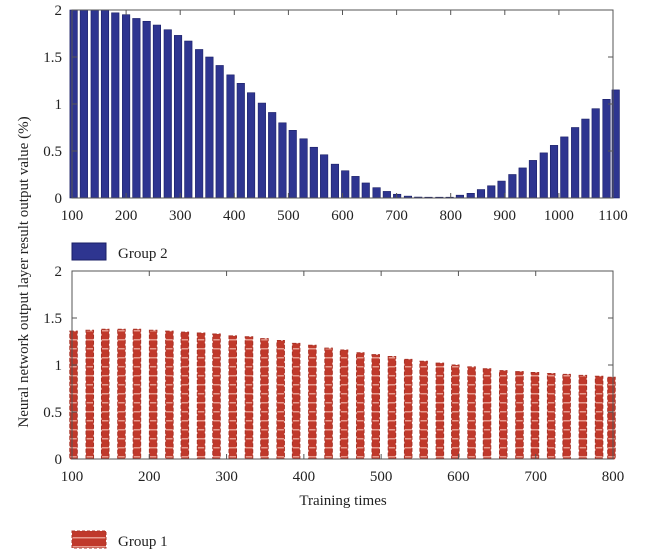  What do you see at coordinates (59, 460) in the screenshot?
I see `y-tick-label: 0` at bounding box center [59, 460].